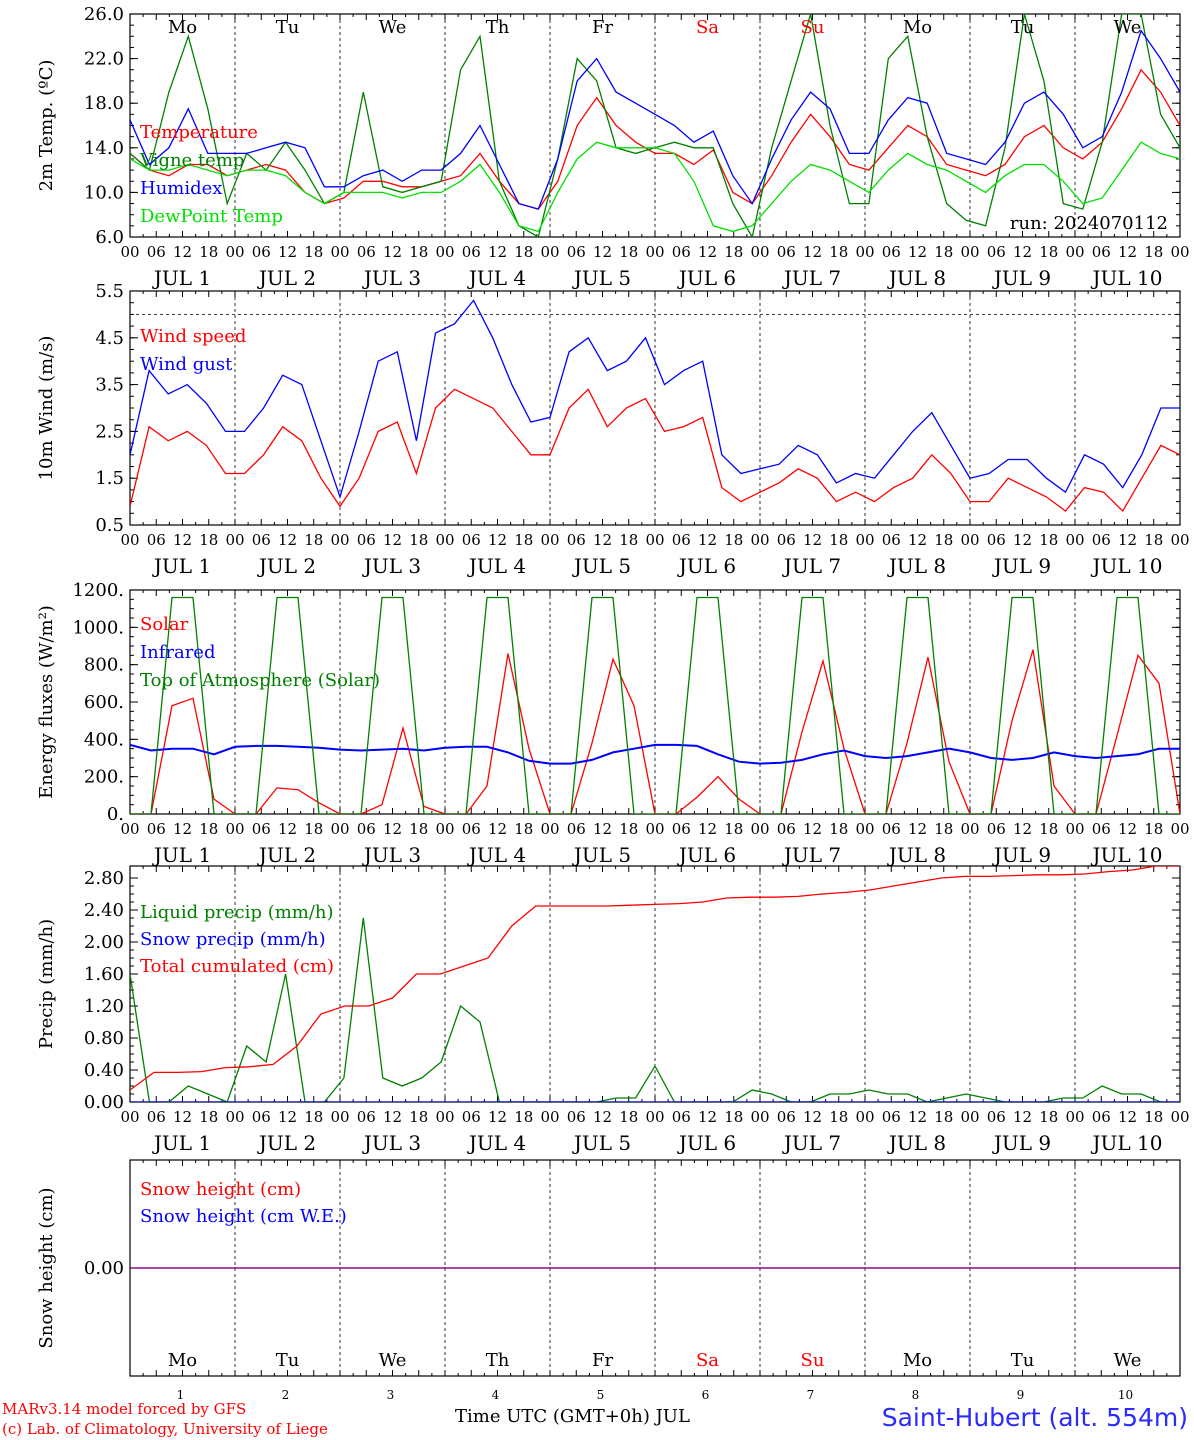  Describe the element at coordinates (496, 1394) in the screenshot. I see `day-number-label: 4` at that location.